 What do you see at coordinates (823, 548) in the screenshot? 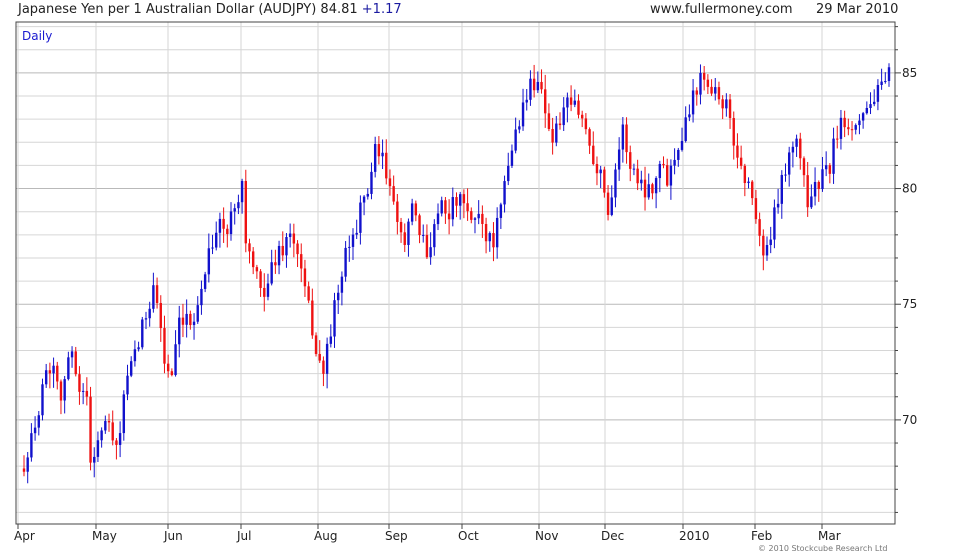
I see `copyright: © 2010 Stockcube Research Ltd` at bounding box center [823, 548].